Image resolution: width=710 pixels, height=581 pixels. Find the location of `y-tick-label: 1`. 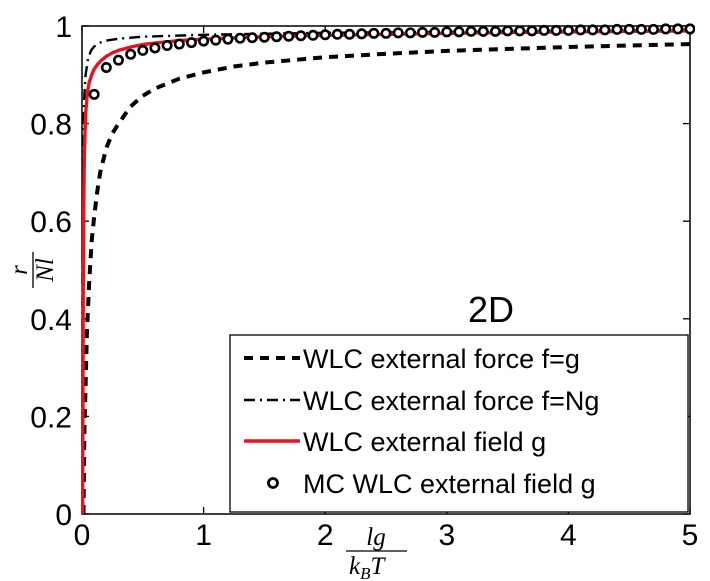

y-tick-label: 1 is located at coordinates (63, 27).